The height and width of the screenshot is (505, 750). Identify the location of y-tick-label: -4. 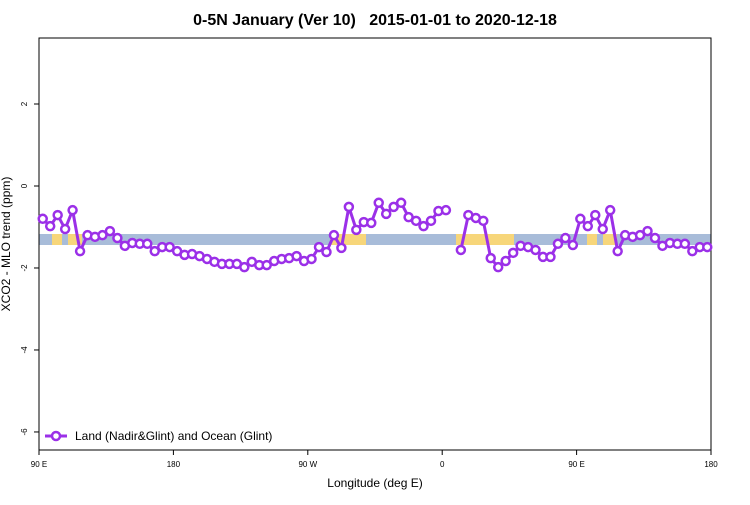
(24, 350).